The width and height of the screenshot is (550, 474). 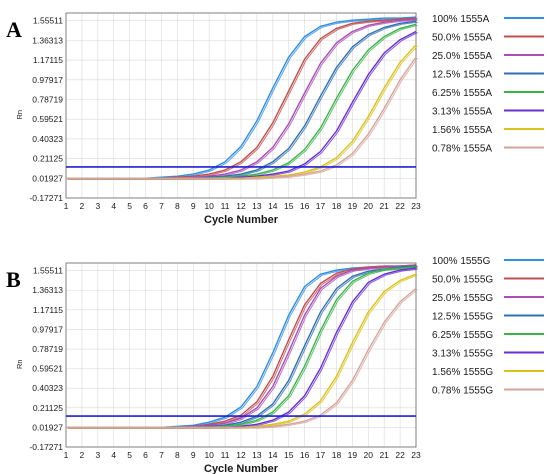 I want to click on panel-letter: A, so click(x=14, y=29).